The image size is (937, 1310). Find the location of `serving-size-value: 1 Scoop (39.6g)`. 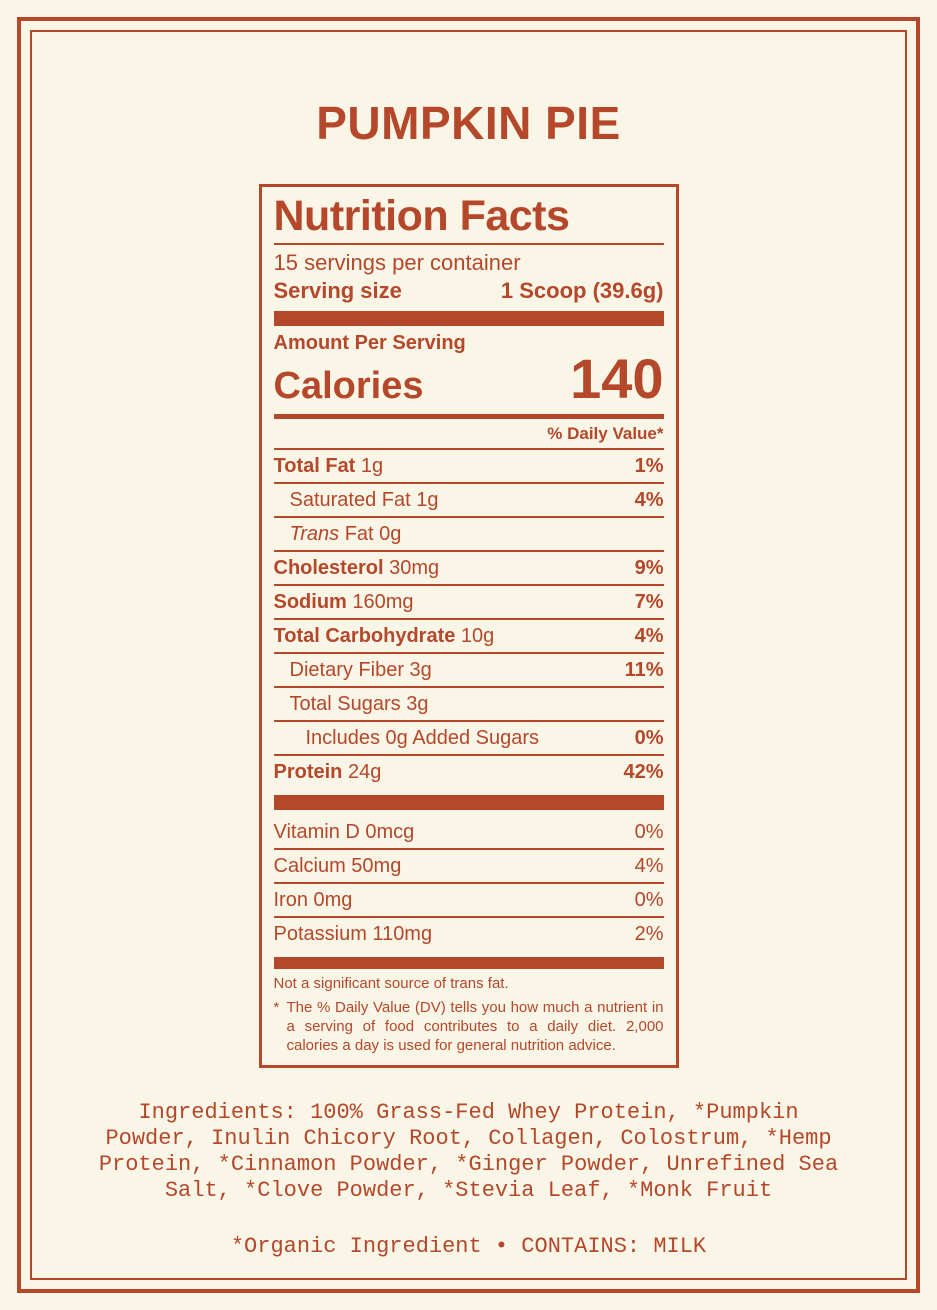

serving-size-value: 1 Scoop (39.6g) is located at coordinates (582, 291).